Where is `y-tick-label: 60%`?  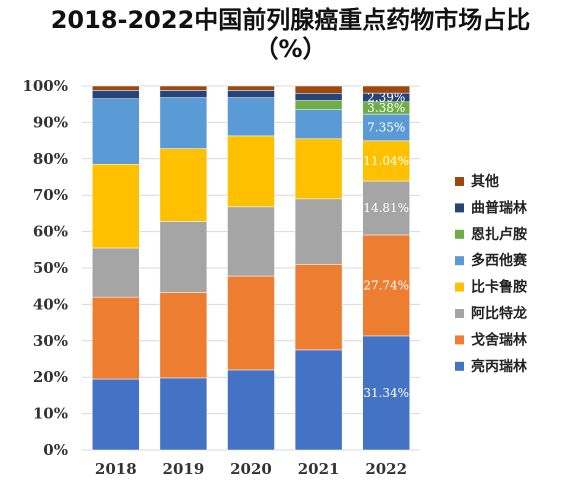 y-tick-label: 60% is located at coordinates (50, 232).